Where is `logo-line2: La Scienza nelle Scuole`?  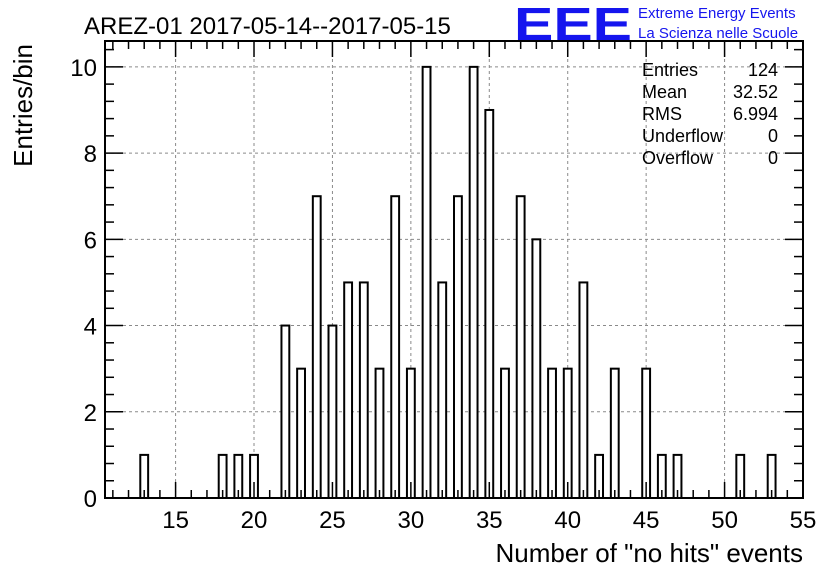
logo-line2: La Scienza nelle Scuole is located at coordinates (718, 33).